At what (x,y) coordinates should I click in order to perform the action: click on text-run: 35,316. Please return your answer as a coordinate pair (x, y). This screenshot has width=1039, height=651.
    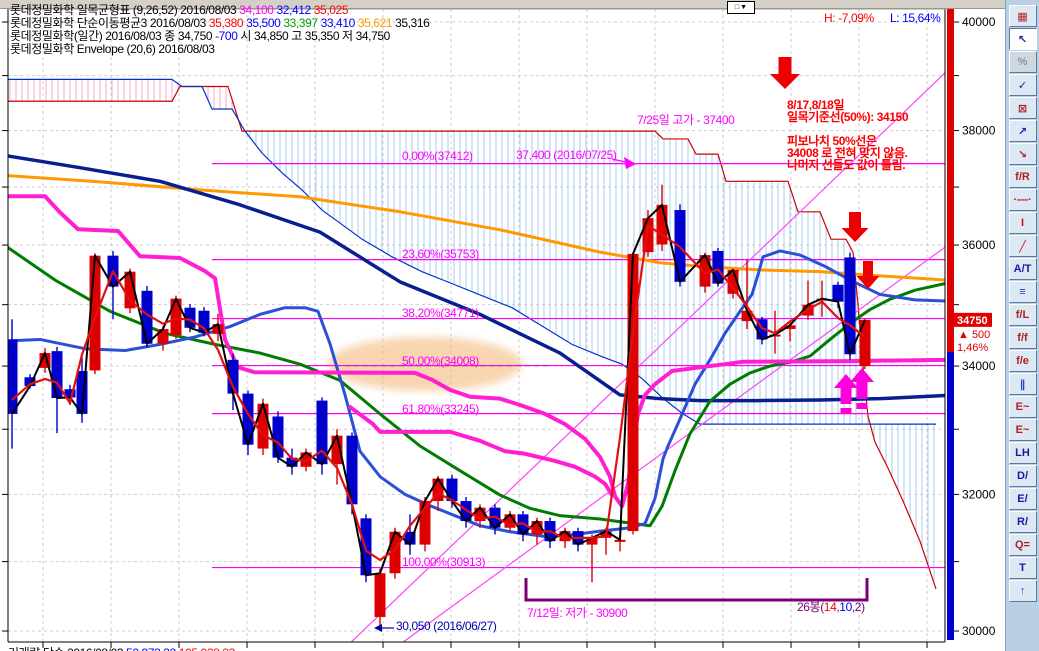
    Looking at the image, I should click on (412, 23).